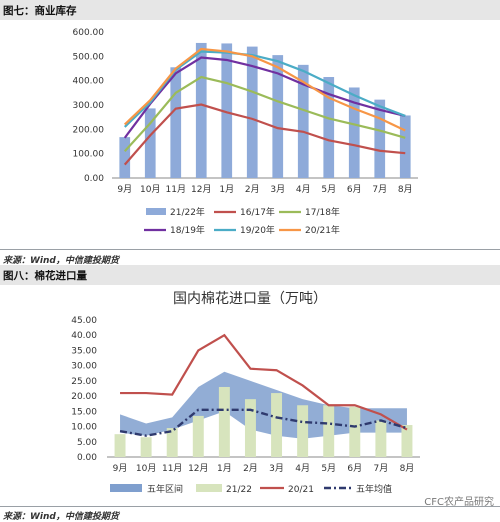 The image size is (500, 522). What do you see at coordinates (84, 412) in the screenshot?
I see `y-tick-label: 15.00` at bounding box center [84, 412].